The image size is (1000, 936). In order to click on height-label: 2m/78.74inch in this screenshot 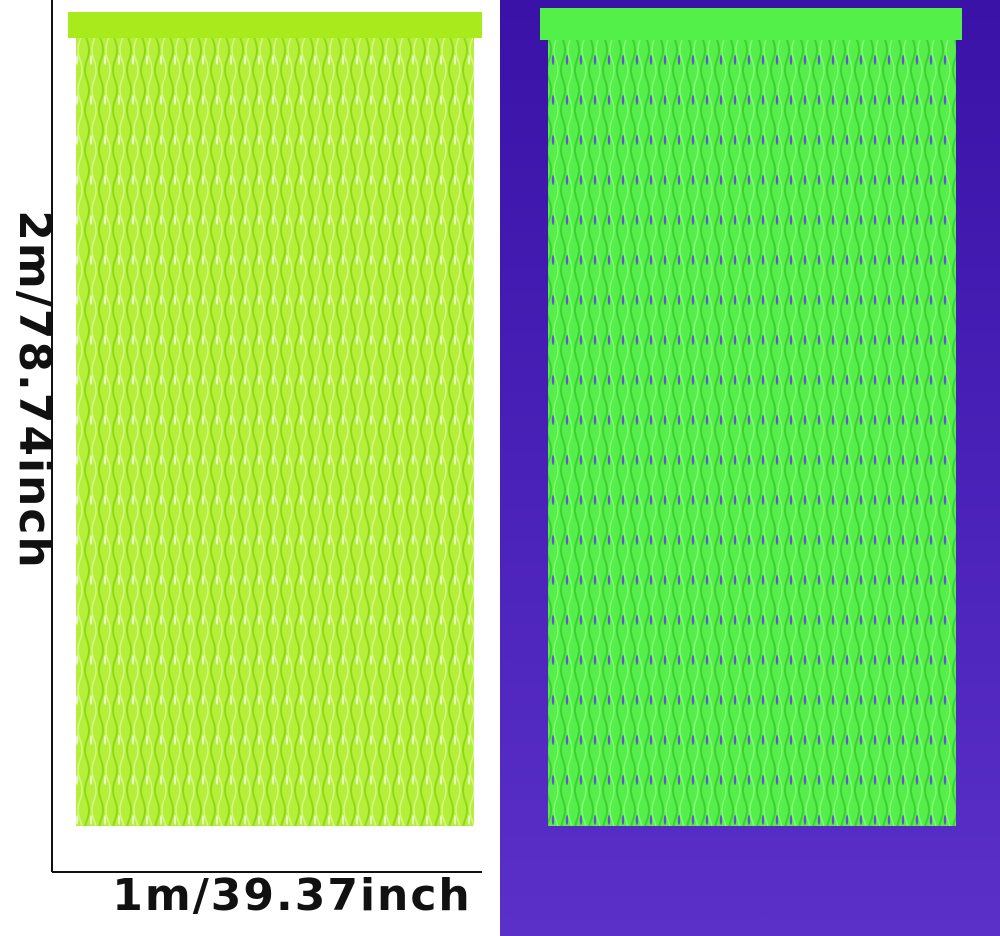, I will do `click(34, 390)`.